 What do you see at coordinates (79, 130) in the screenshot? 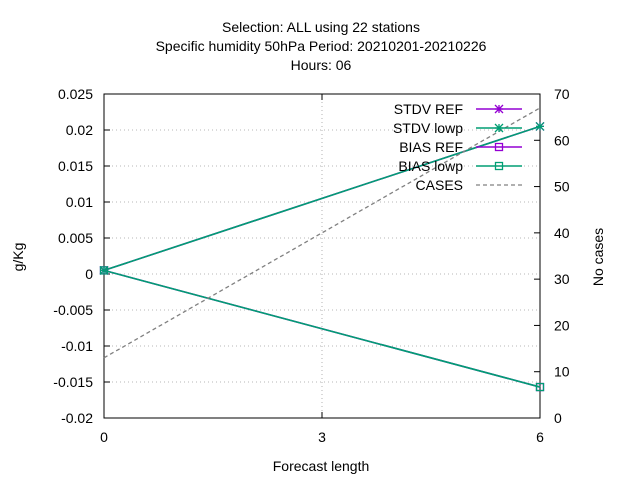
I see `y-tick-label: 0.02` at bounding box center [79, 130].